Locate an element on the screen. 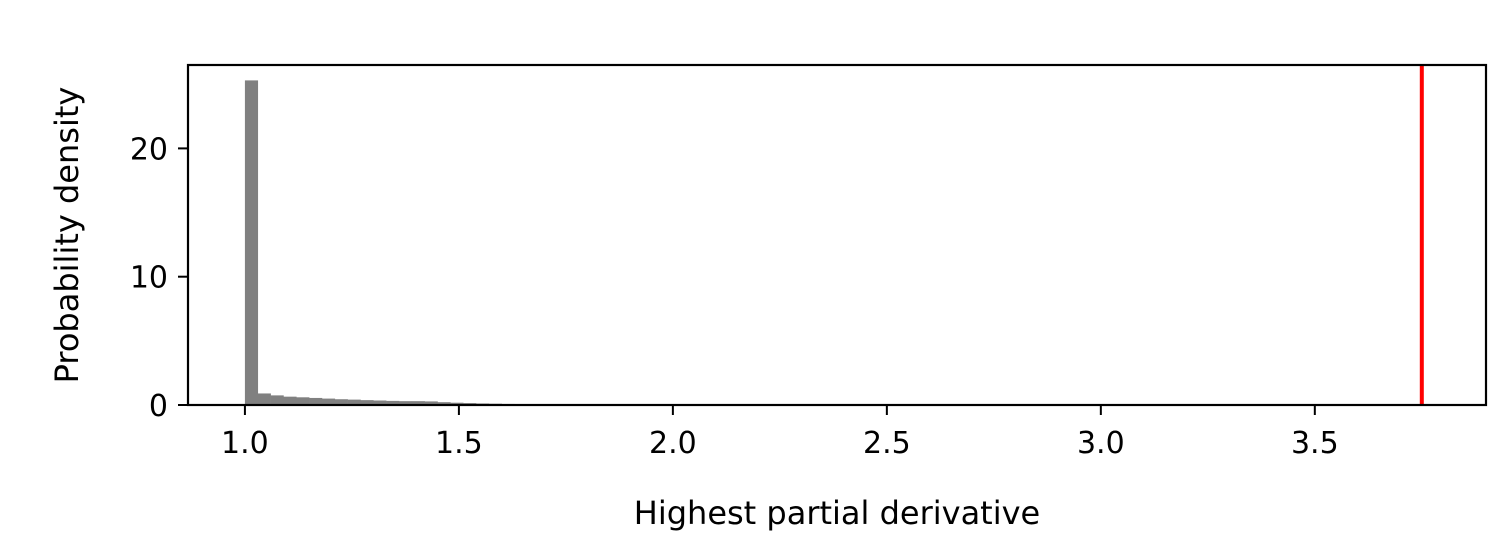 The height and width of the screenshot is (540, 1500). y-axis-ticks: 0 10 20 is located at coordinates (159, 278).